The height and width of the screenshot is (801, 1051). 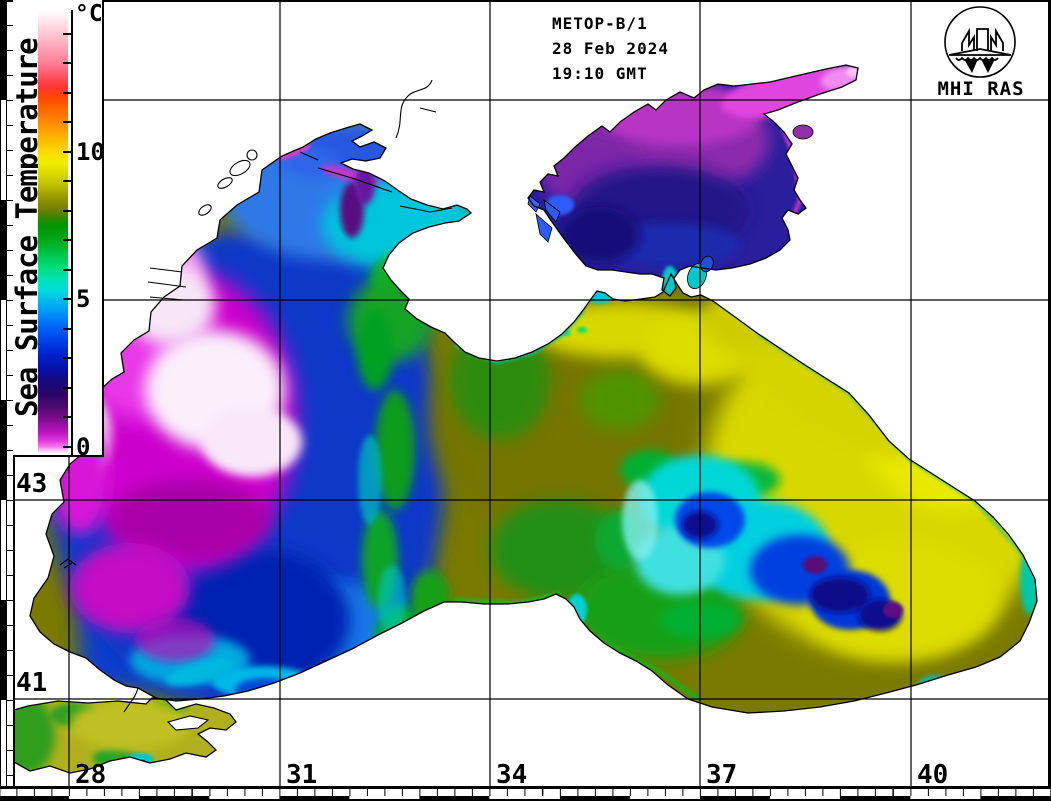 I want to click on longitude-label: 37, so click(x=722, y=775).